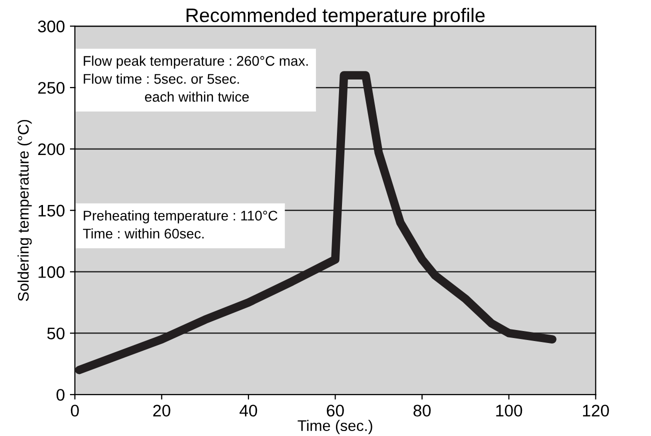  What do you see at coordinates (51, 88) in the screenshot?
I see `y-tick-label: 250` at bounding box center [51, 88].